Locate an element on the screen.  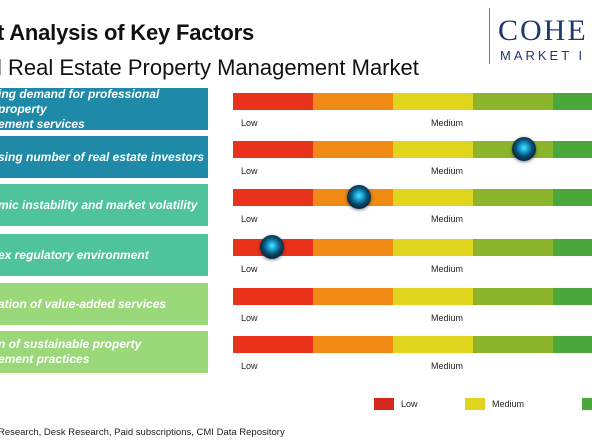
logo-subword: MARKET I is located at coordinates (543, 55).